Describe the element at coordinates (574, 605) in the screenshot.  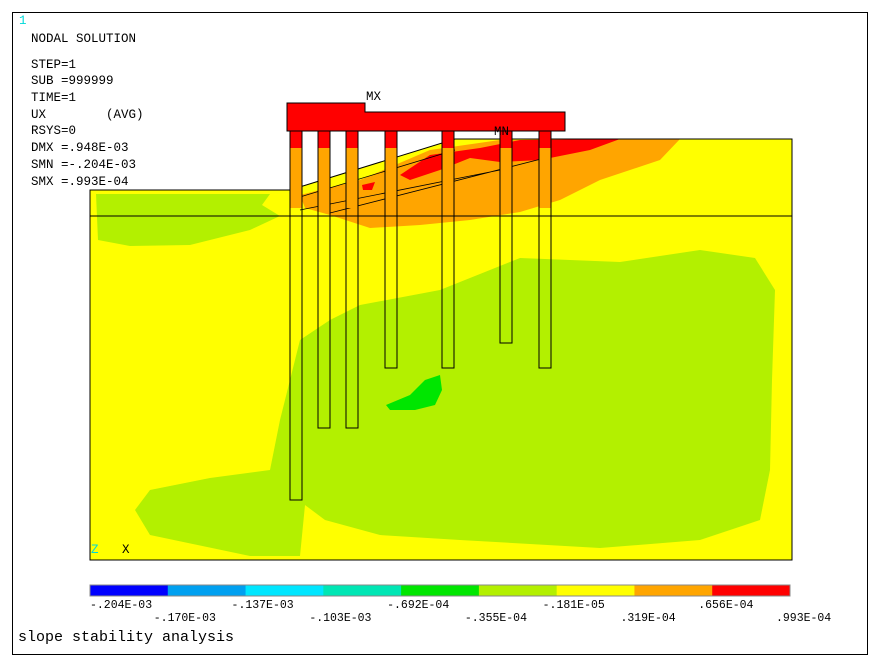
I see `legend-label: -.181E-05` at that location.